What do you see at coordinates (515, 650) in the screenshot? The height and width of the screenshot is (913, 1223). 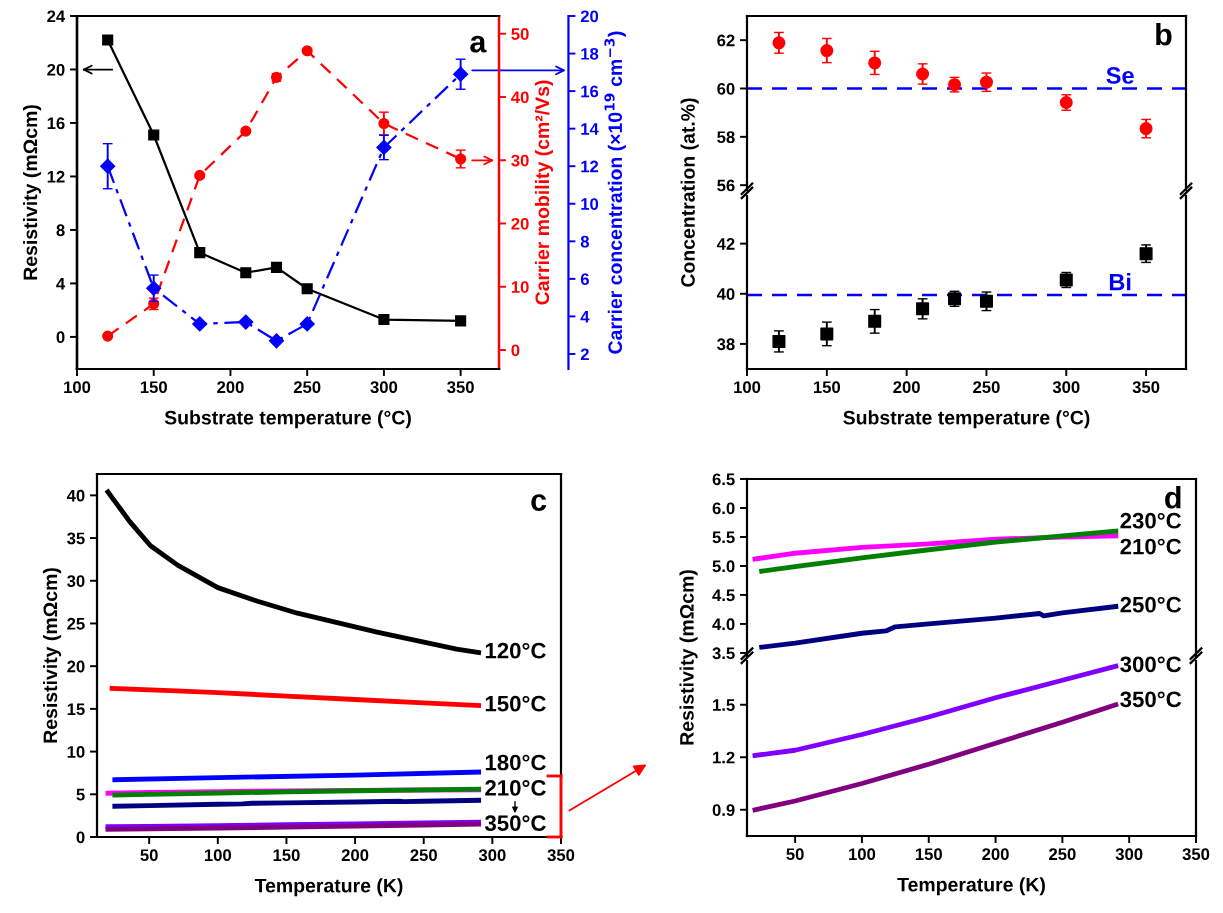 I see `annotation: 120°C` at bounding box center [515, 650].